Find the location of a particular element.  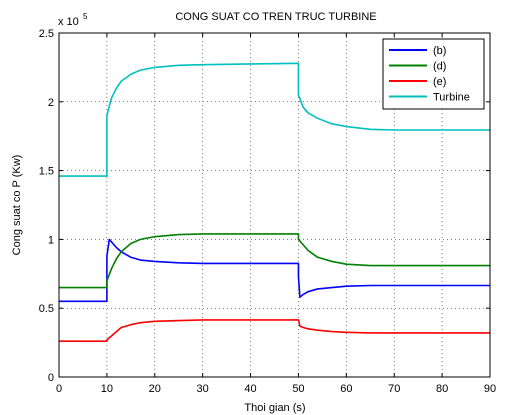

legend-label-2: (e) is located at coordinates (439, 82).